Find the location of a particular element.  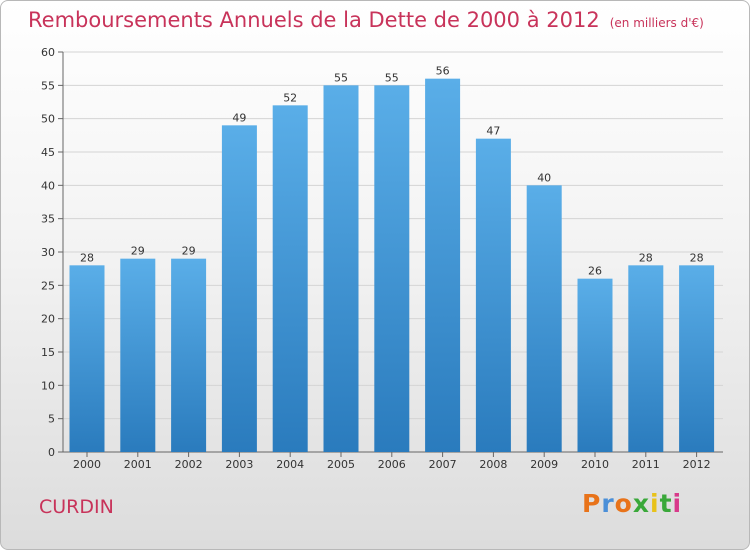

y-tick-label: 25 is located at coordinates (48, 285).